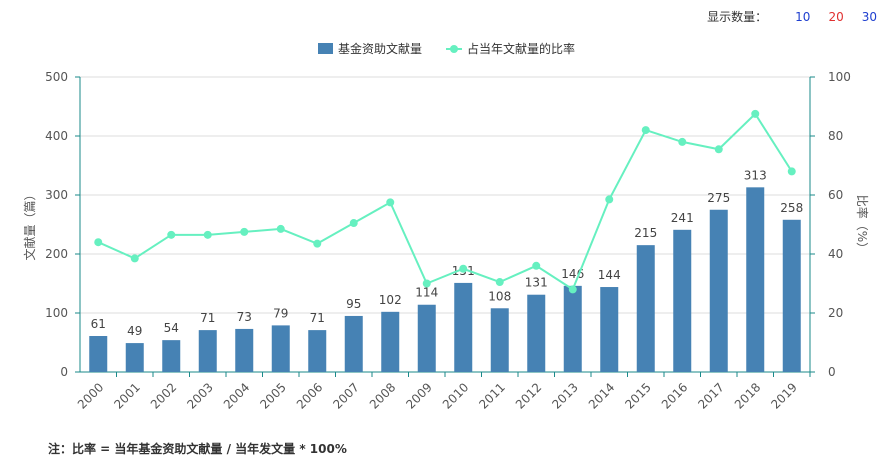 This screenshot has width=889, height=463. What do you see at coordinates (236, 395) in the screenshot?
I see `x-tick-label: 2004` at bounding box center [236, 395].